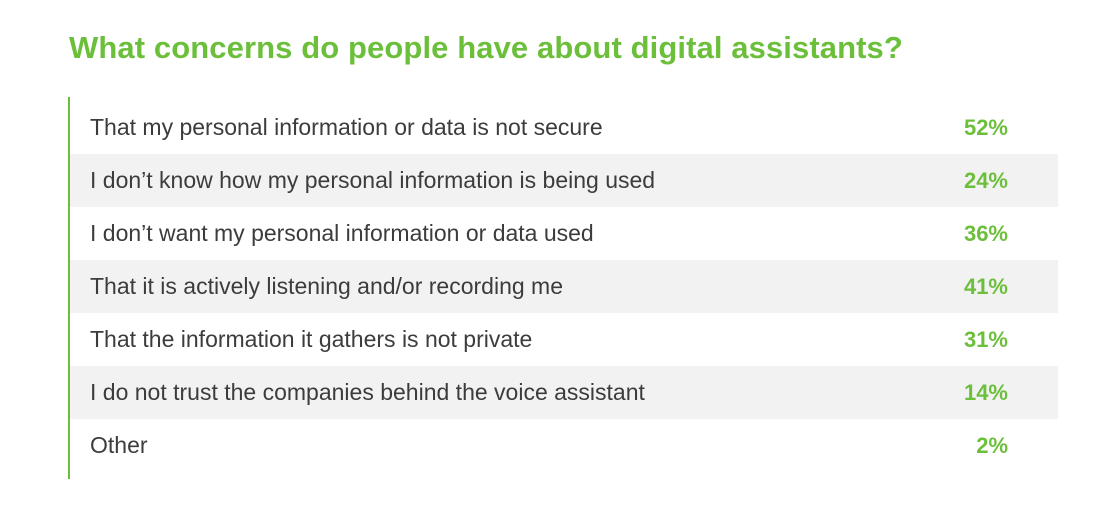  I want to click on row-value: 31%, so click(985, 339).